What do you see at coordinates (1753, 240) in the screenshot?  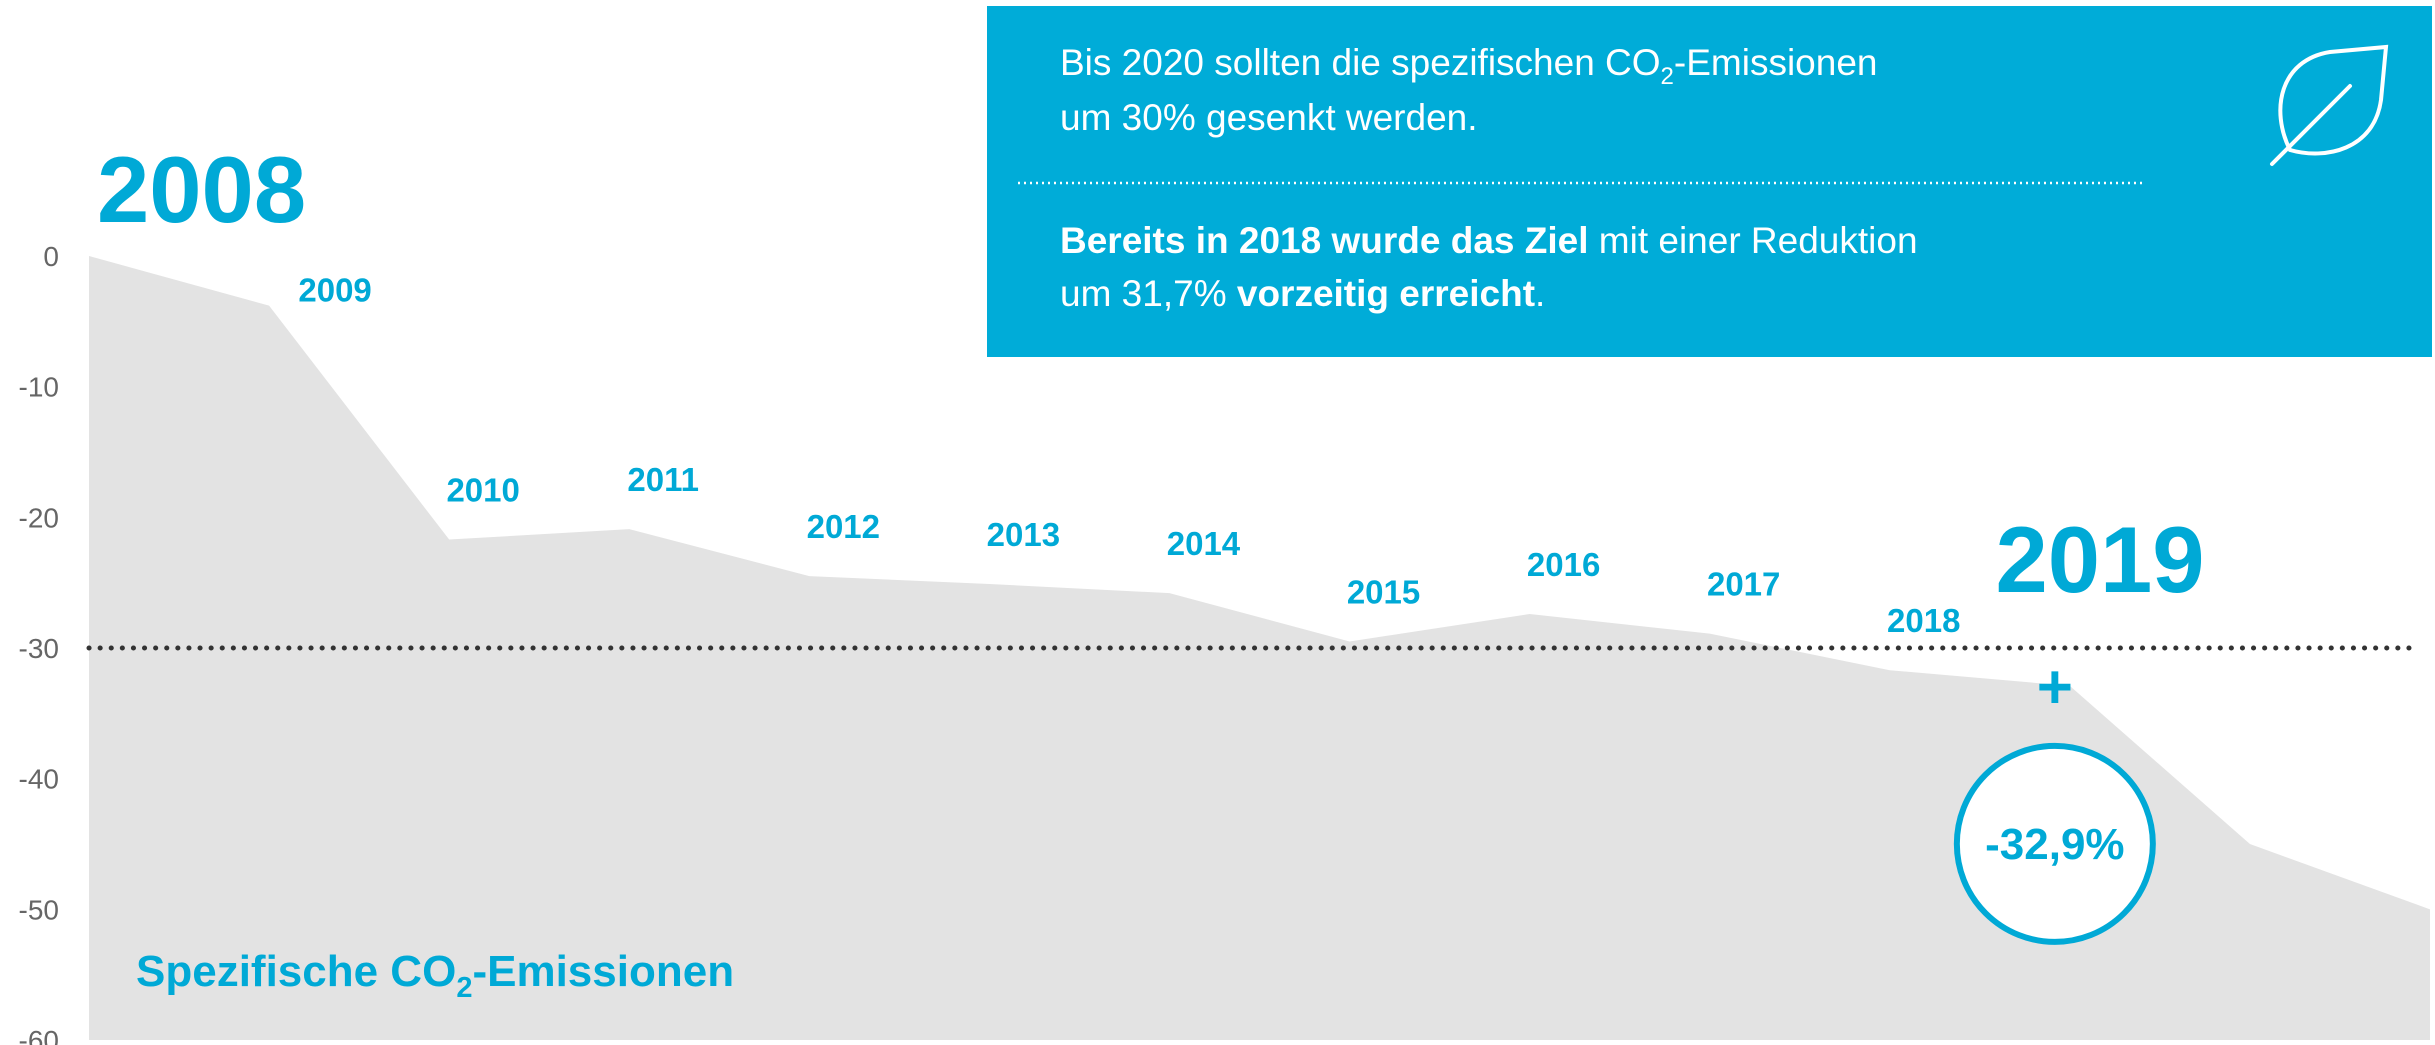 I see `info-text: mit einer Reduktion` at bounding box center [1753, 240].